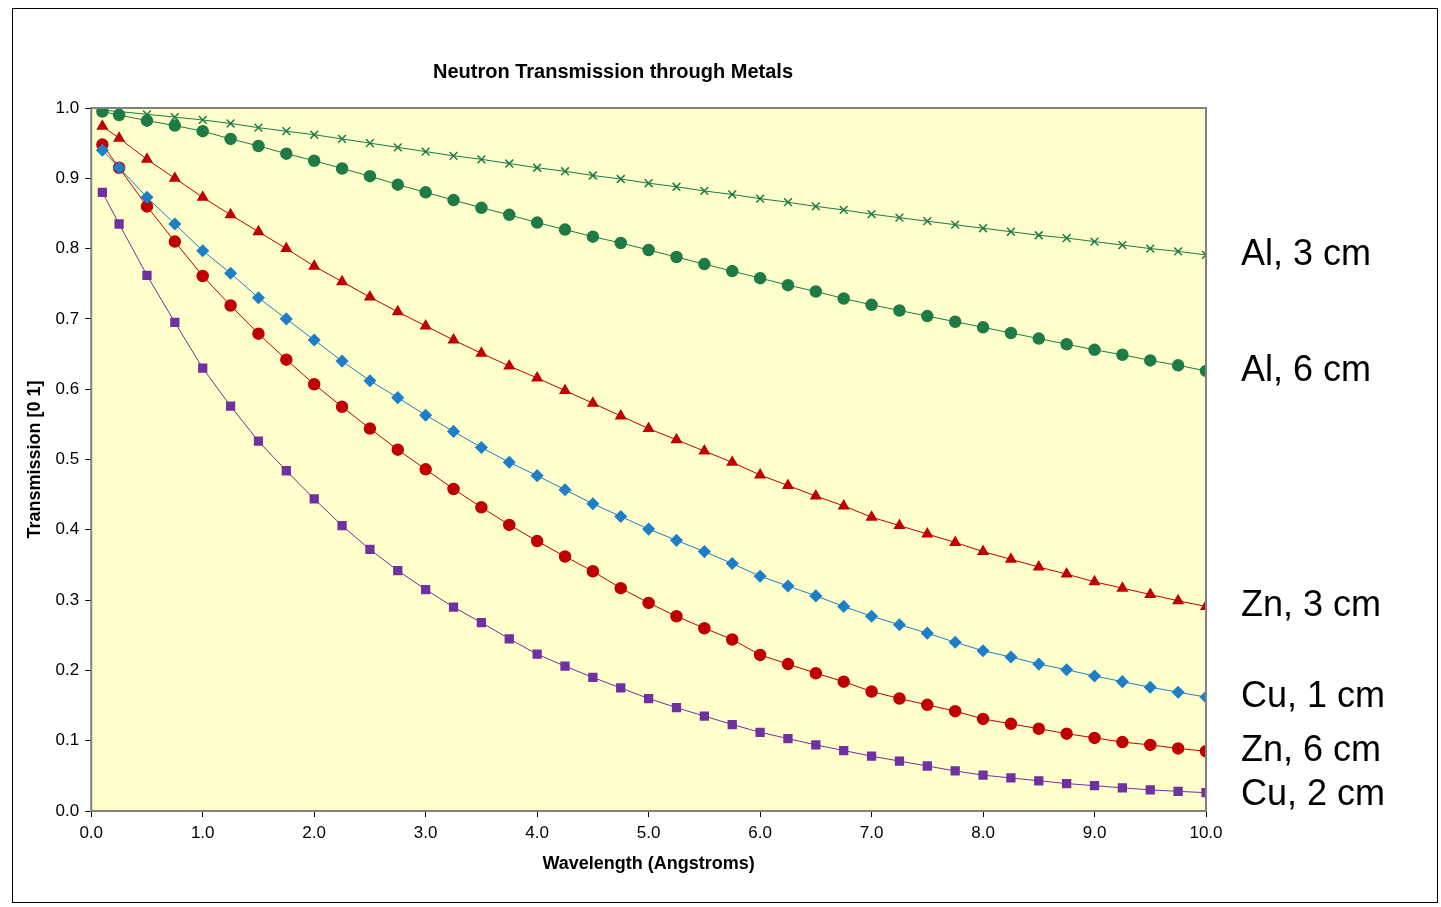 The image size is (1441, 907). What do you see at coordinates (67, 107) in the screenshot?
I see `y-tick-label: 1.0` at bounding box center [67, 107].